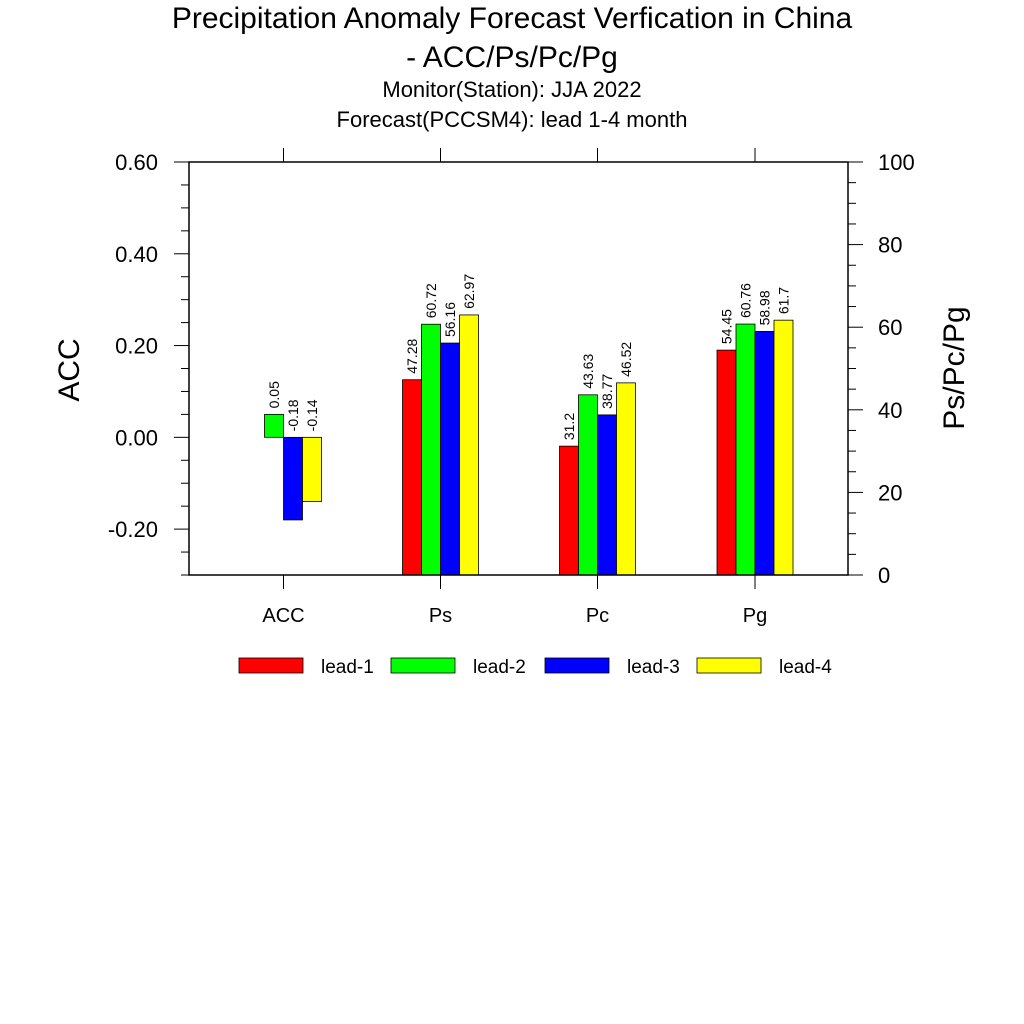 The width and height of the screenshot is (1024, 1024). What do you see at coordinates (412, 355) in the screenshot?
I see `data-label-lead-1-Ps: 47.28` at bounding box center [412, 355].